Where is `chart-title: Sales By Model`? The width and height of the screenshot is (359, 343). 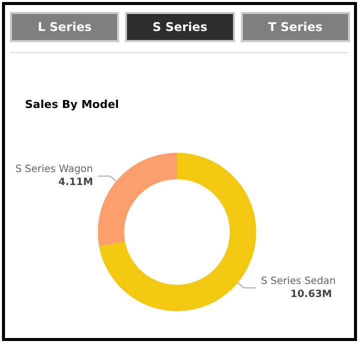
chart-title: Sales By Model is located at coordinates (72, 104).